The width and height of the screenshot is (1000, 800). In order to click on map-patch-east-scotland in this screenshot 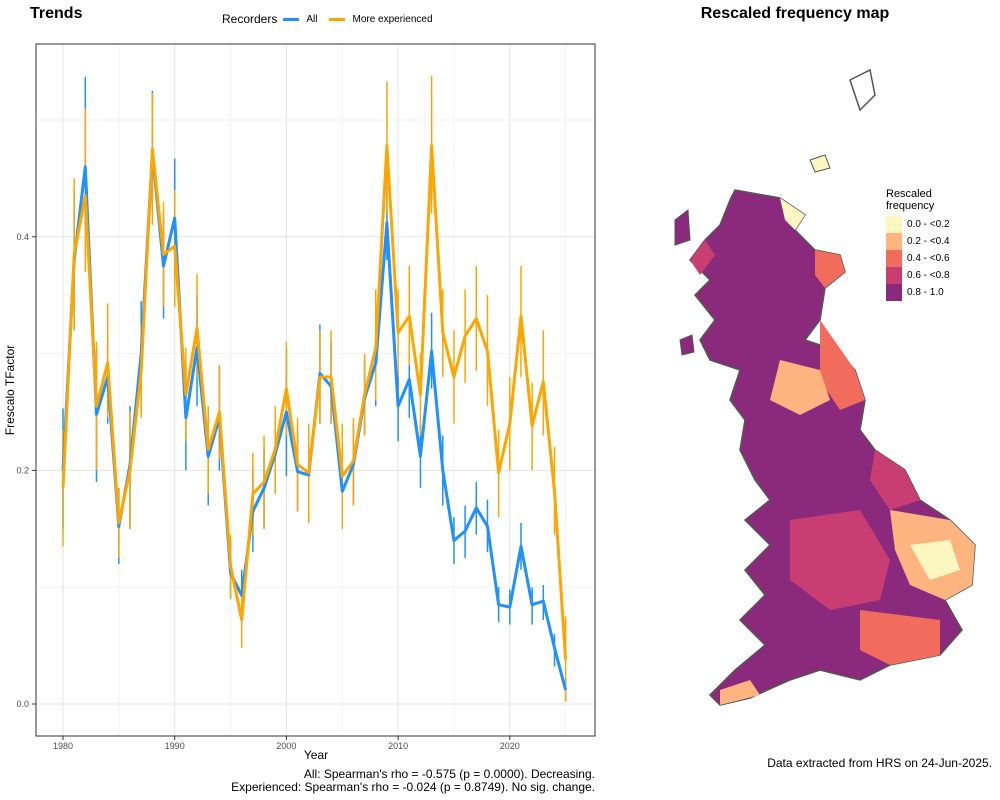, I will do `click(842, 365)`.